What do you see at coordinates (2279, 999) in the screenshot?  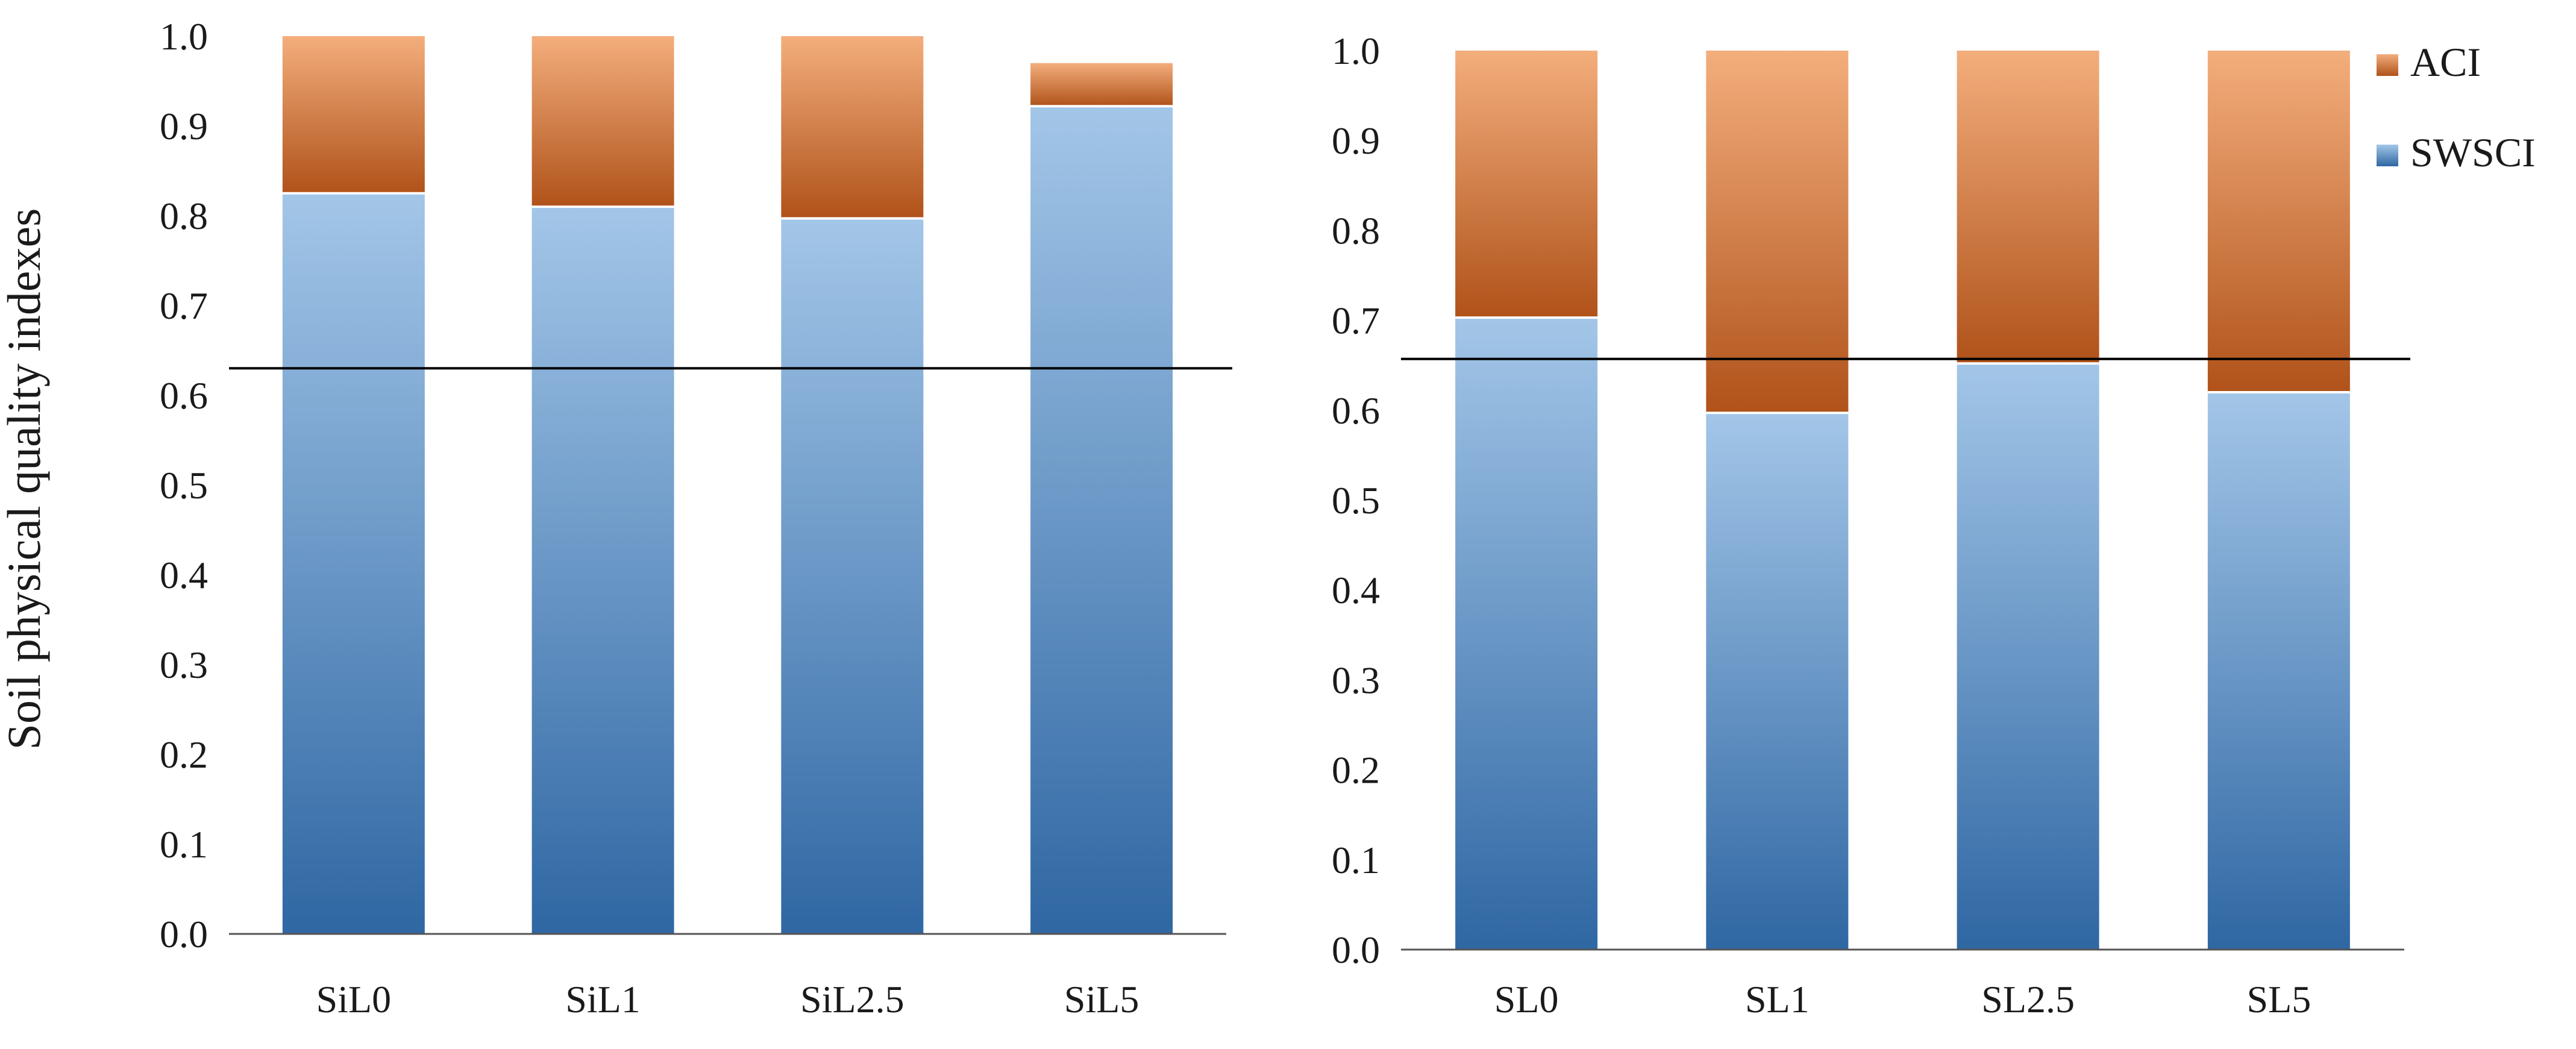 I see `x-category-label: SL5` at bounding box center [2279, 999].